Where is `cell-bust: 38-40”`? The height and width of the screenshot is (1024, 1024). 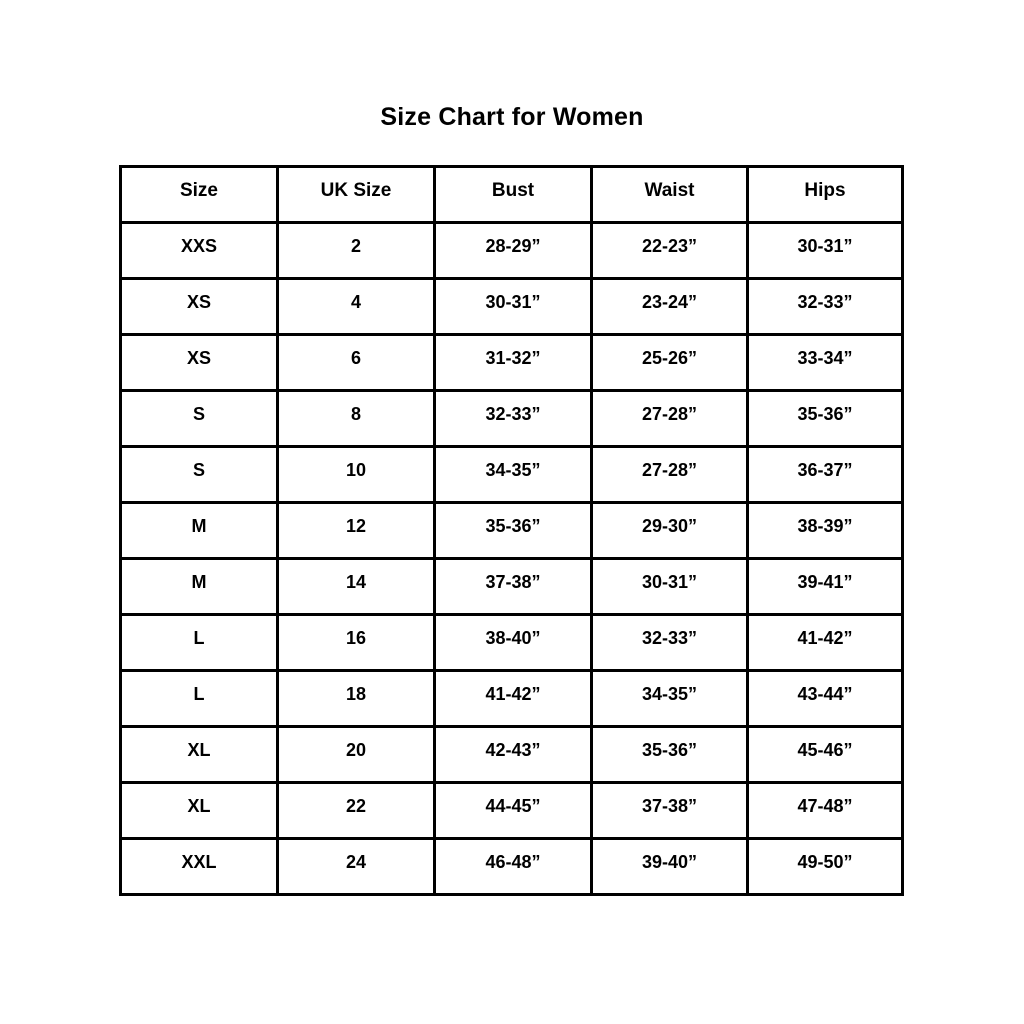 cell-bust: 38-40” is located at coordinates (513, 642).